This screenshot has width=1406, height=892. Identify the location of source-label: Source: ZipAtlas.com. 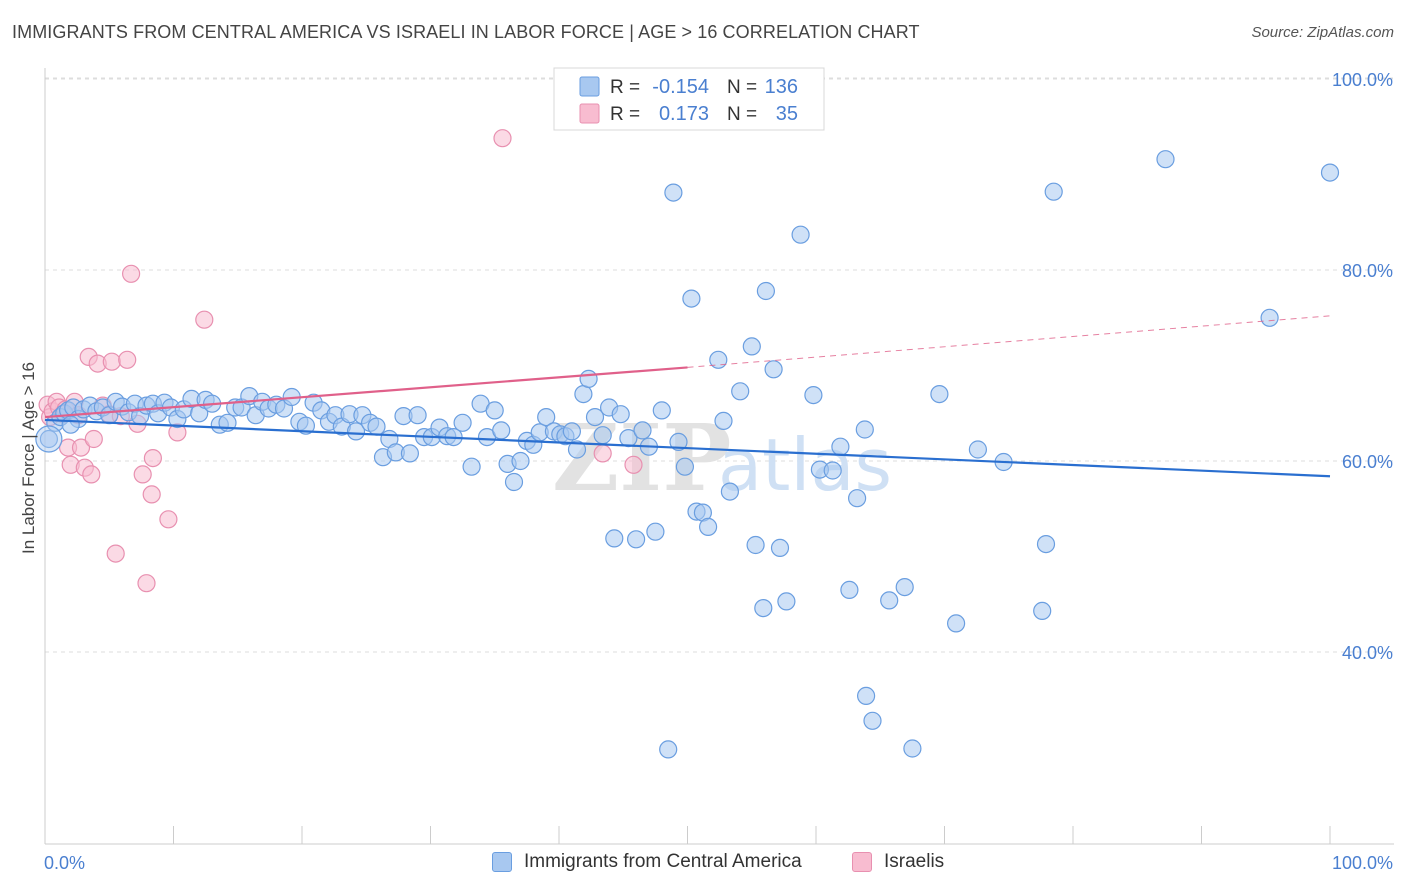
(1322, 32).